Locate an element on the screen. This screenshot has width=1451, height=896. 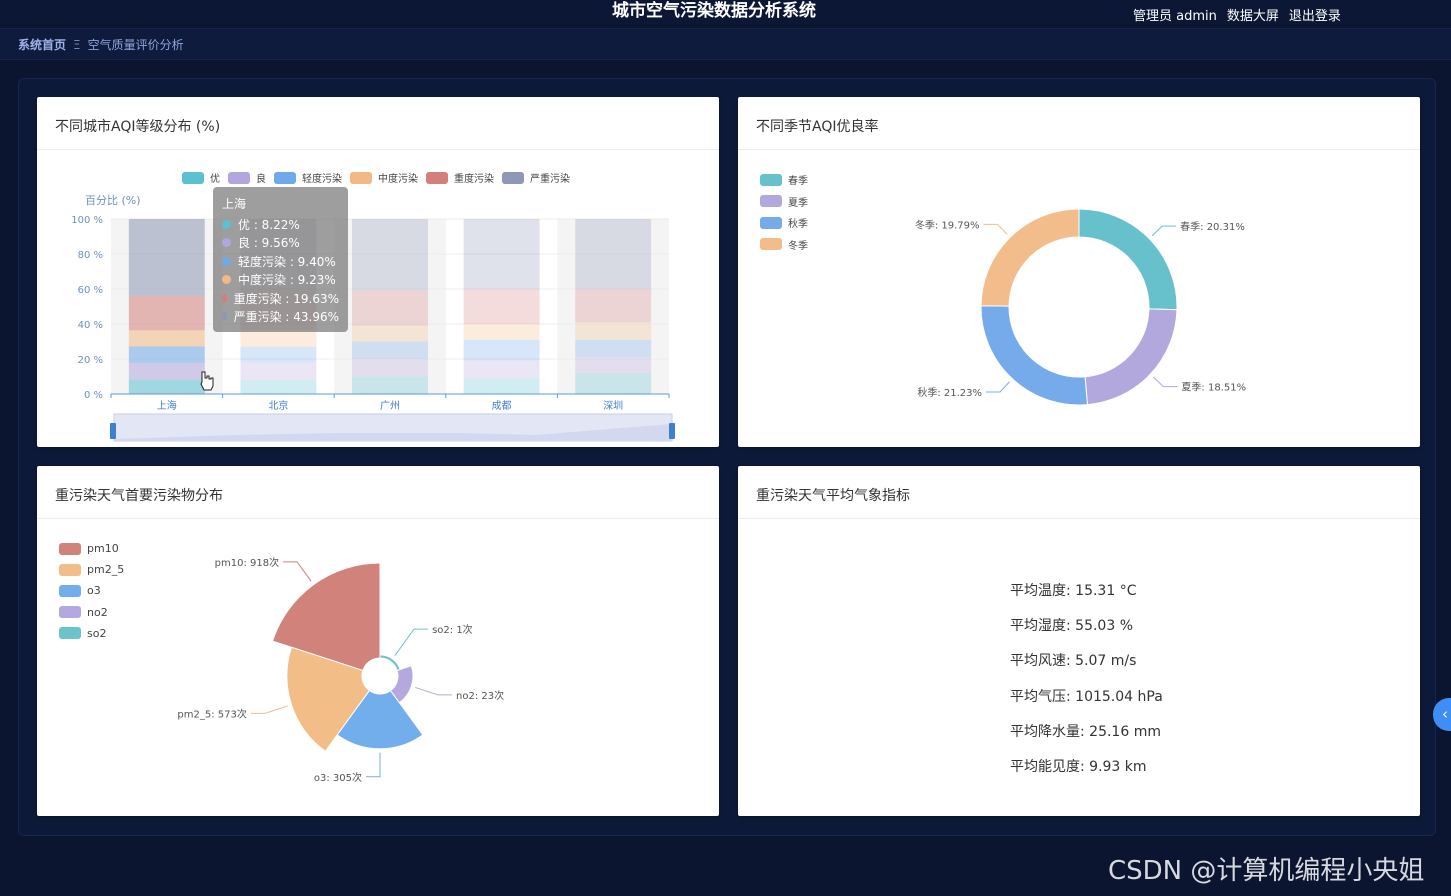
legend-item: 春季 is located at coordinates (784, 180).